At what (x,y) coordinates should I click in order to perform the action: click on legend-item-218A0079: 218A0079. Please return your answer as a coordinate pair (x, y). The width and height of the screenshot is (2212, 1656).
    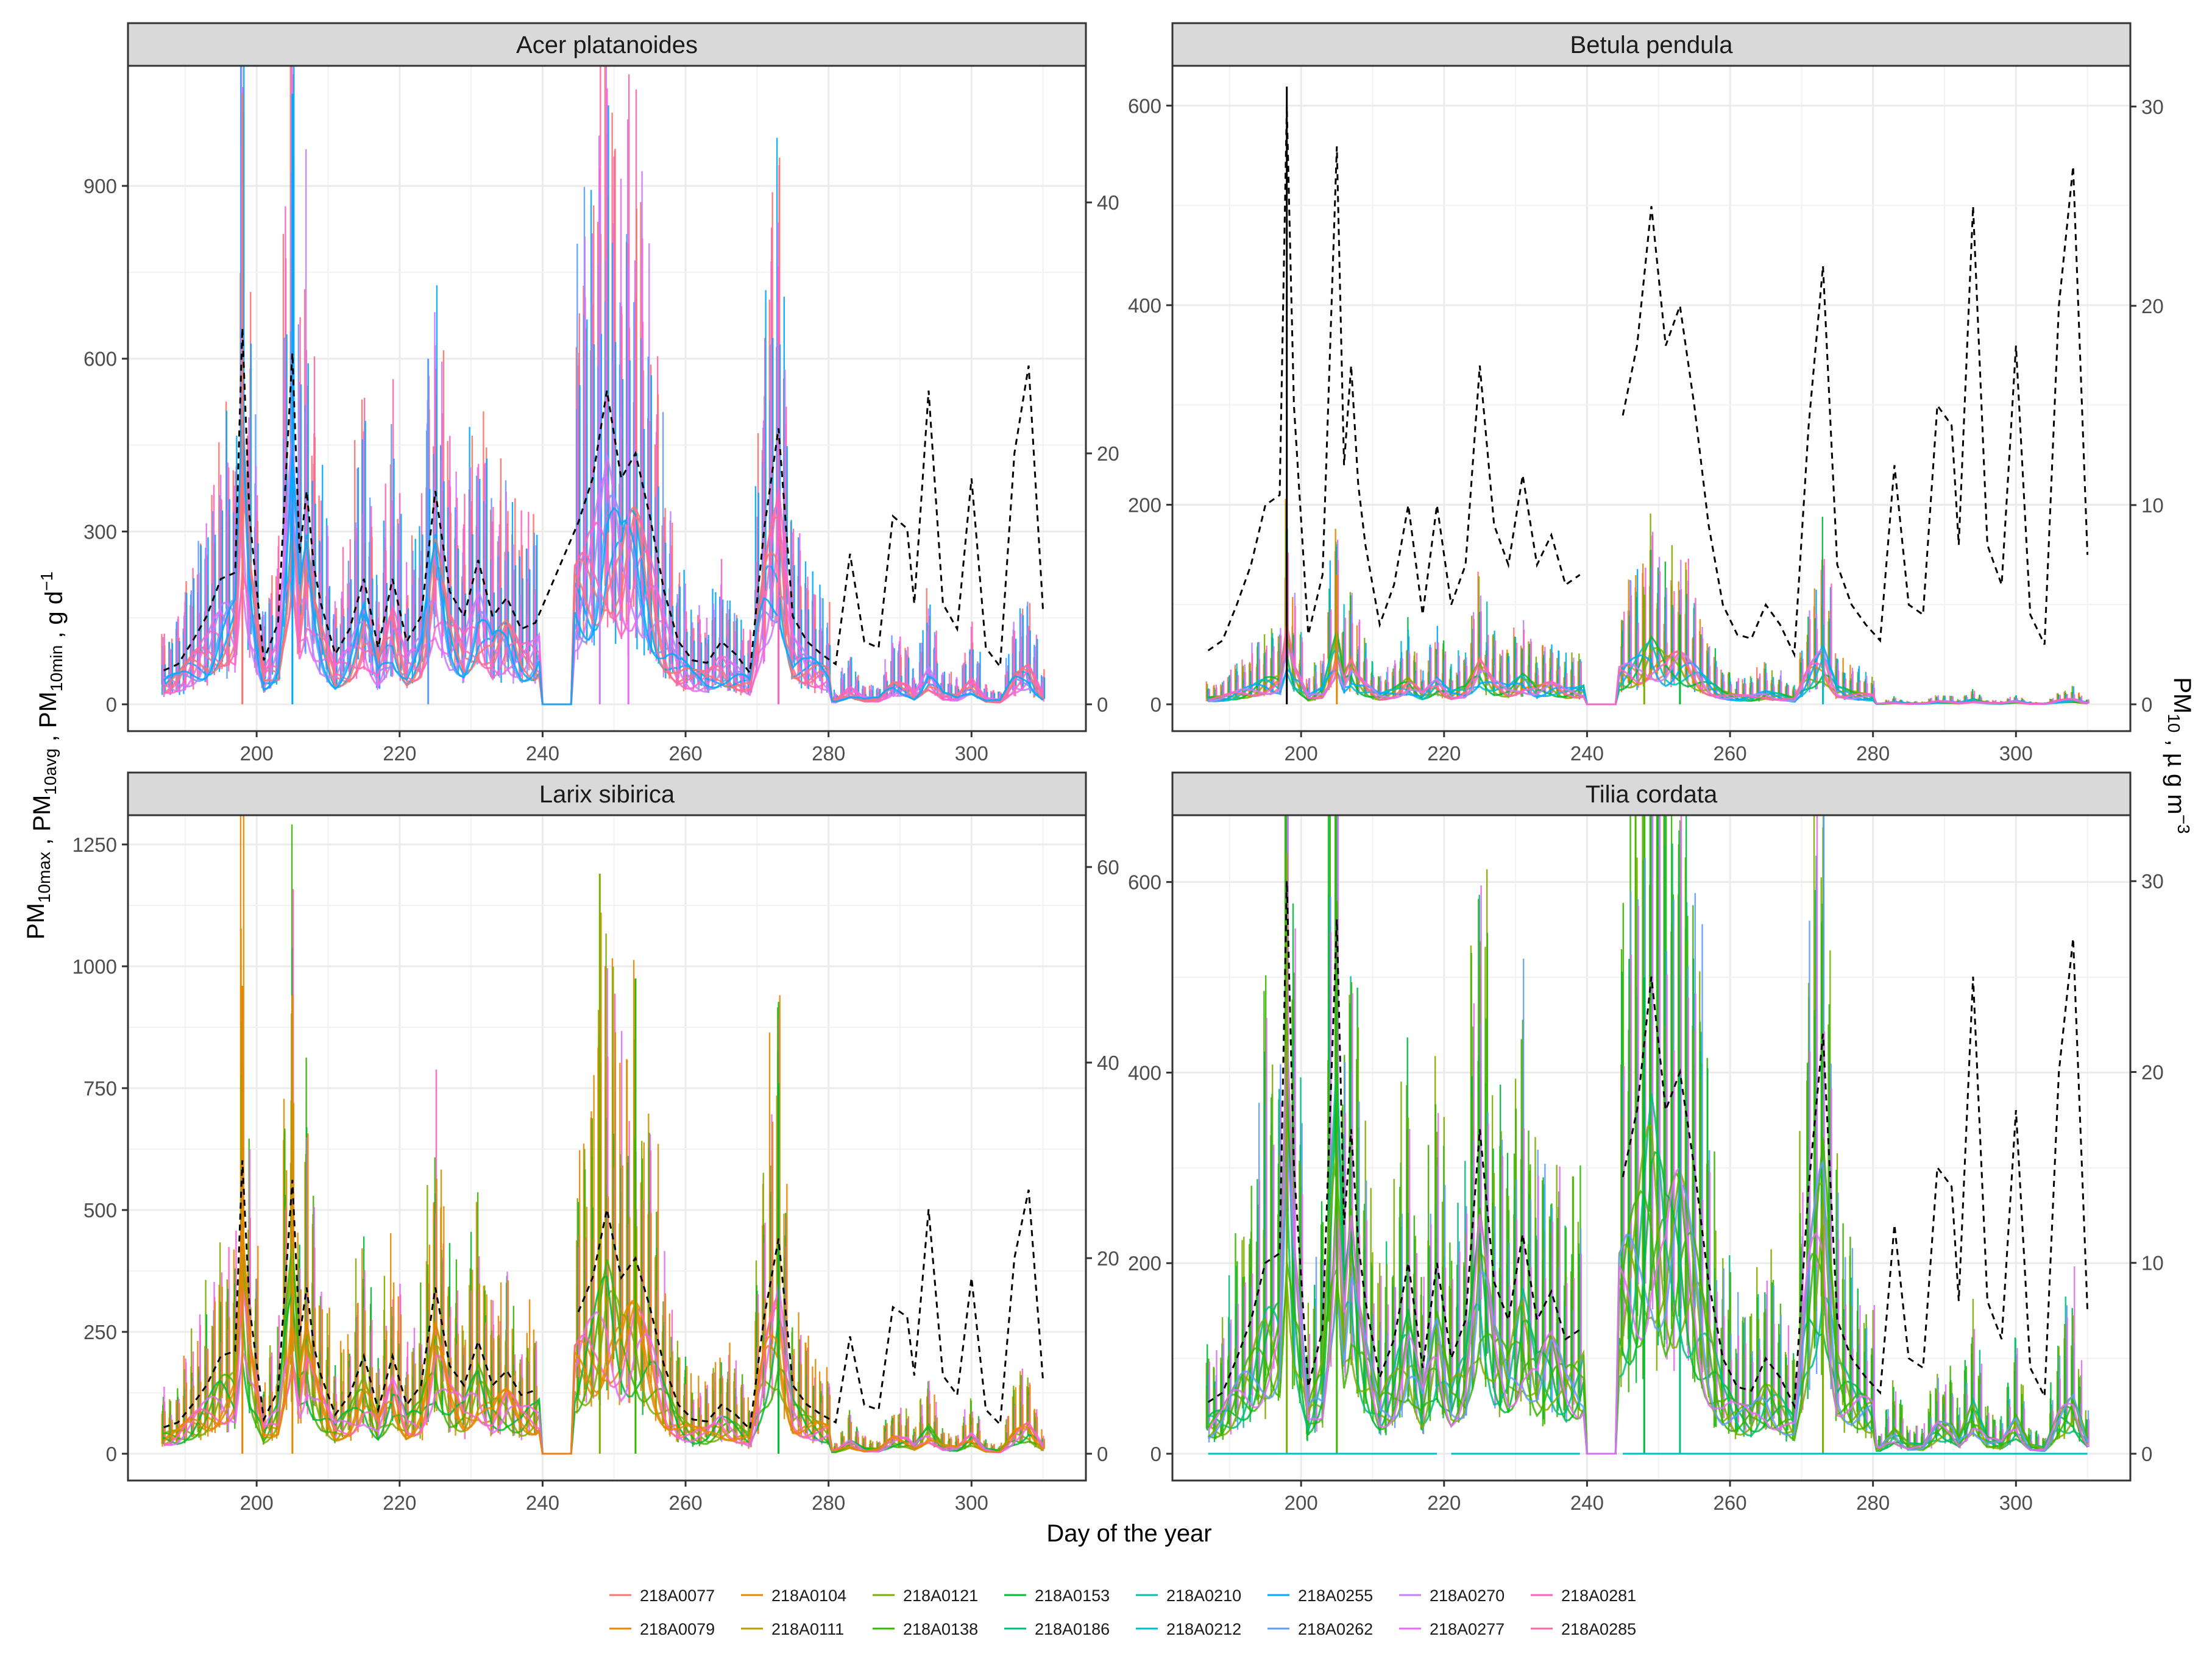
    Looking at the image, I should click on (662, 1629).